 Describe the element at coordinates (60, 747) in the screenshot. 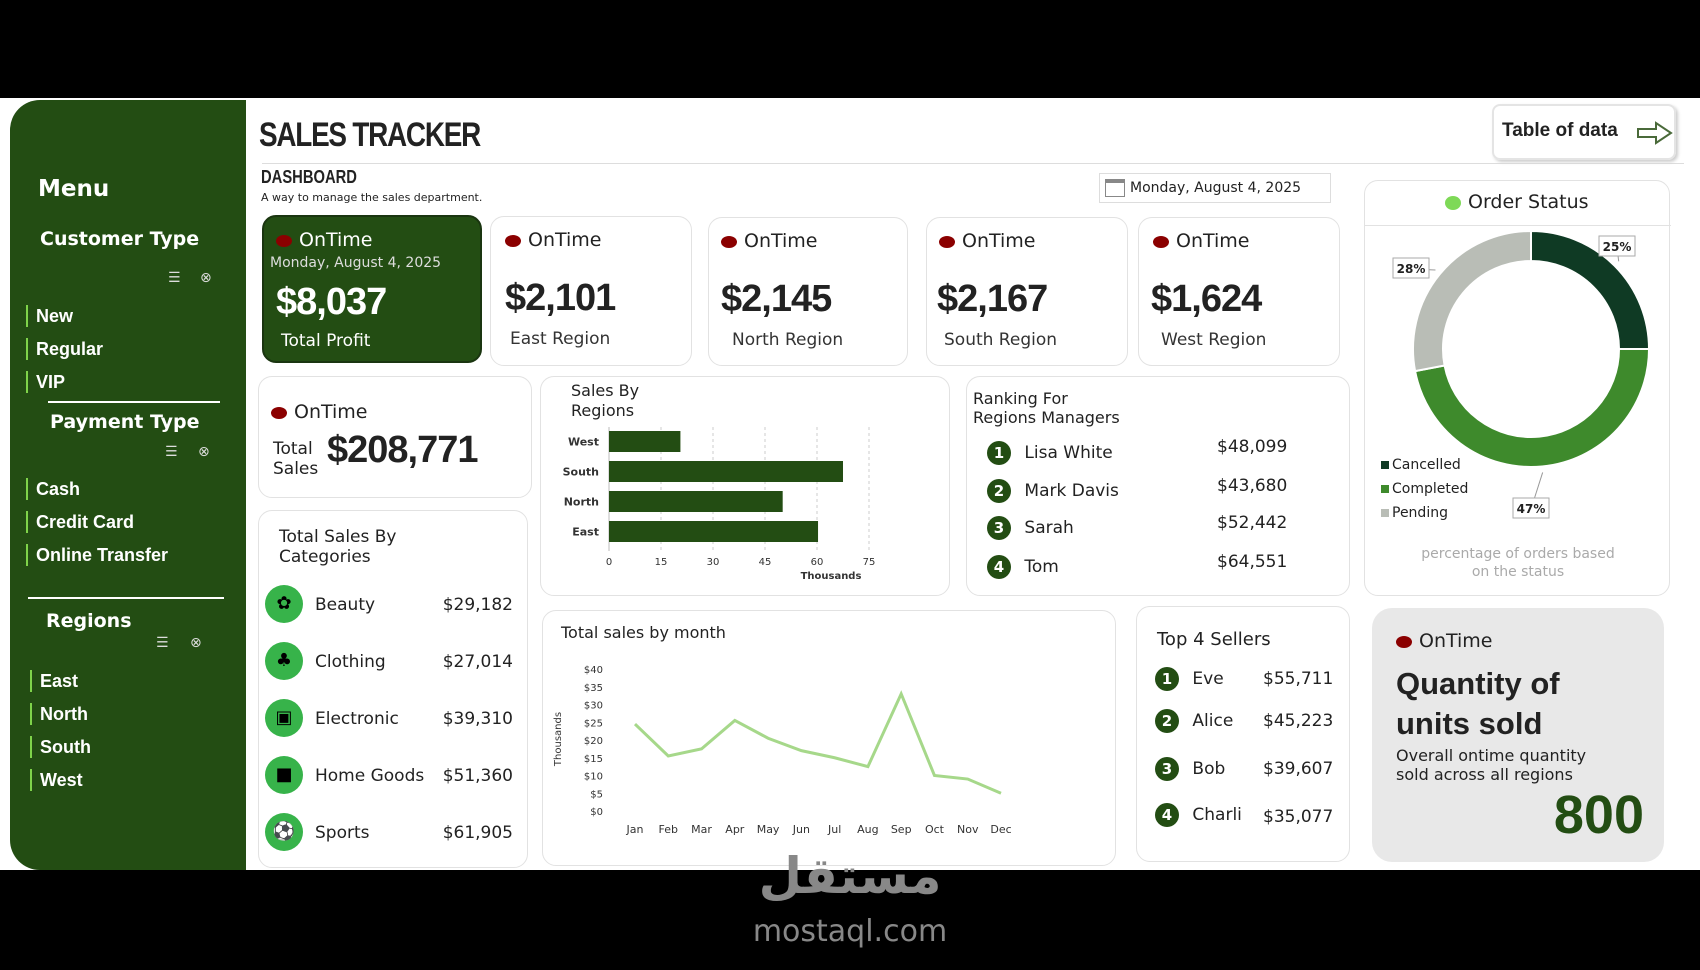

I see `slicer-item-south: South` at that location.